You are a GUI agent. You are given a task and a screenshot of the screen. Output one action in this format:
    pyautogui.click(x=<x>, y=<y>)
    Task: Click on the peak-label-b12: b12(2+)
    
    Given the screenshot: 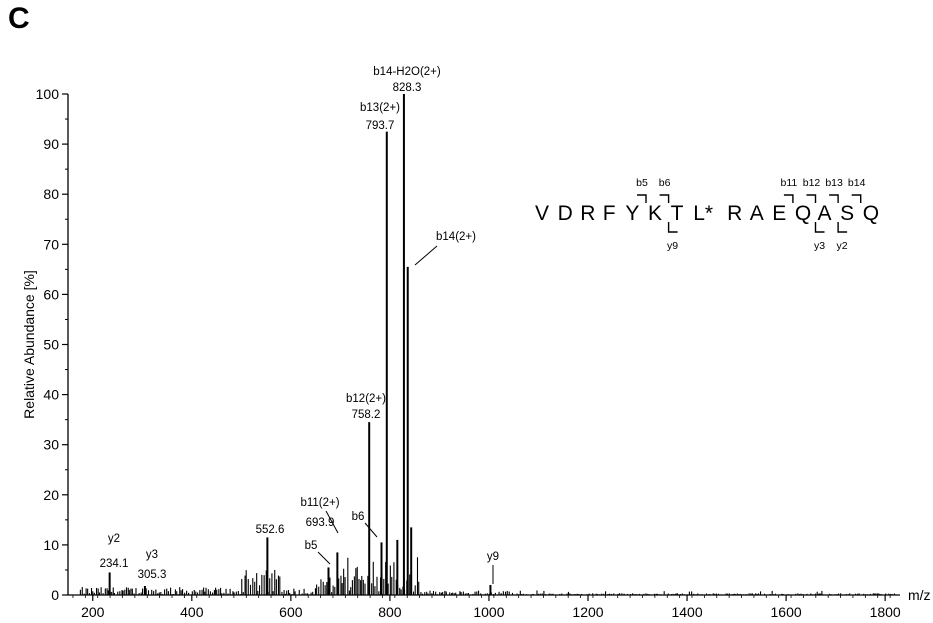 What is the action you would take?
    pyautogui.click(x=366, y=399)
    